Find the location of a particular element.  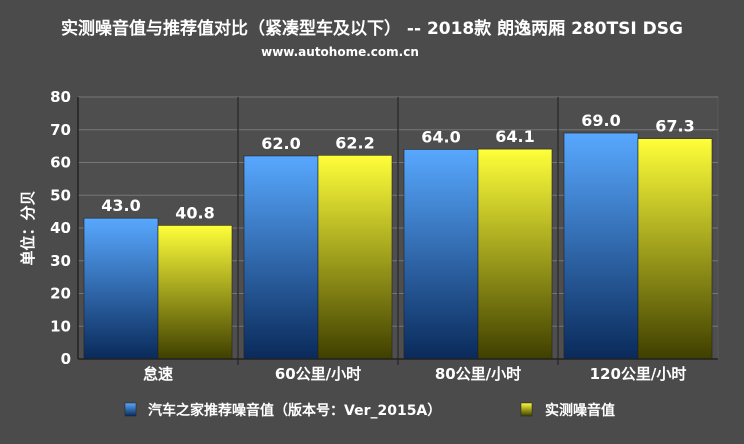

legend-swatch-measured is located at coordinates (526, 409).